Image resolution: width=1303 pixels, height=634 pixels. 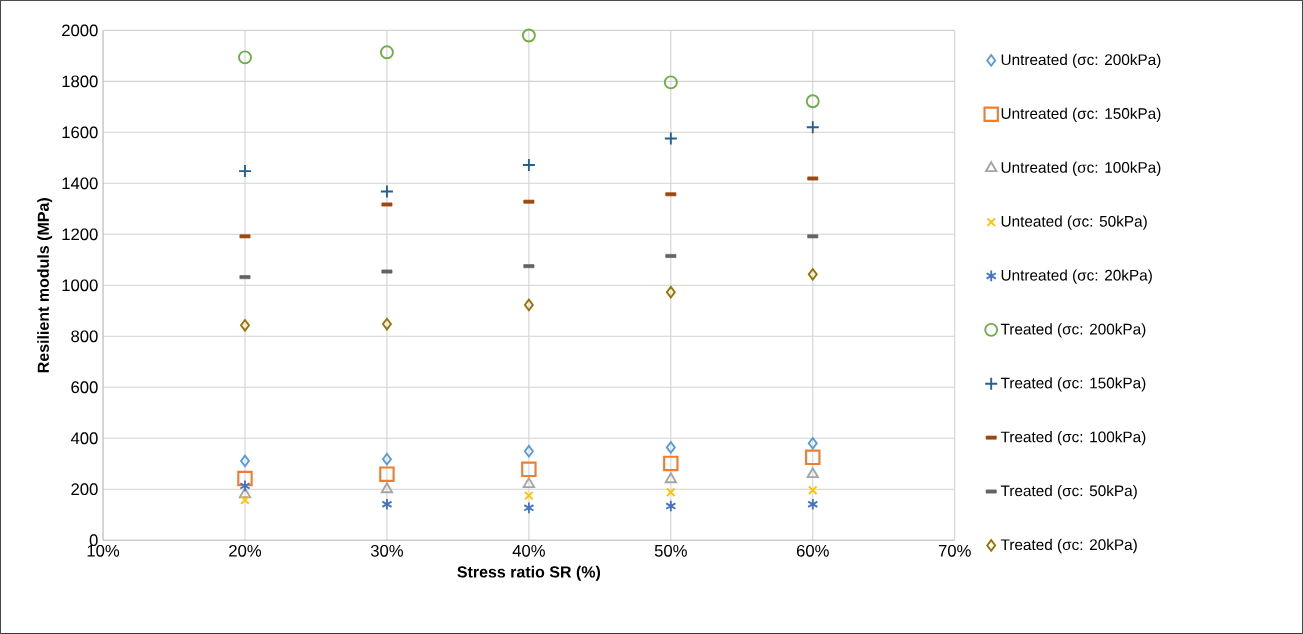 I want to click on legend-label: Treated (σc: 100kPa), so click(x=1073, y=438).